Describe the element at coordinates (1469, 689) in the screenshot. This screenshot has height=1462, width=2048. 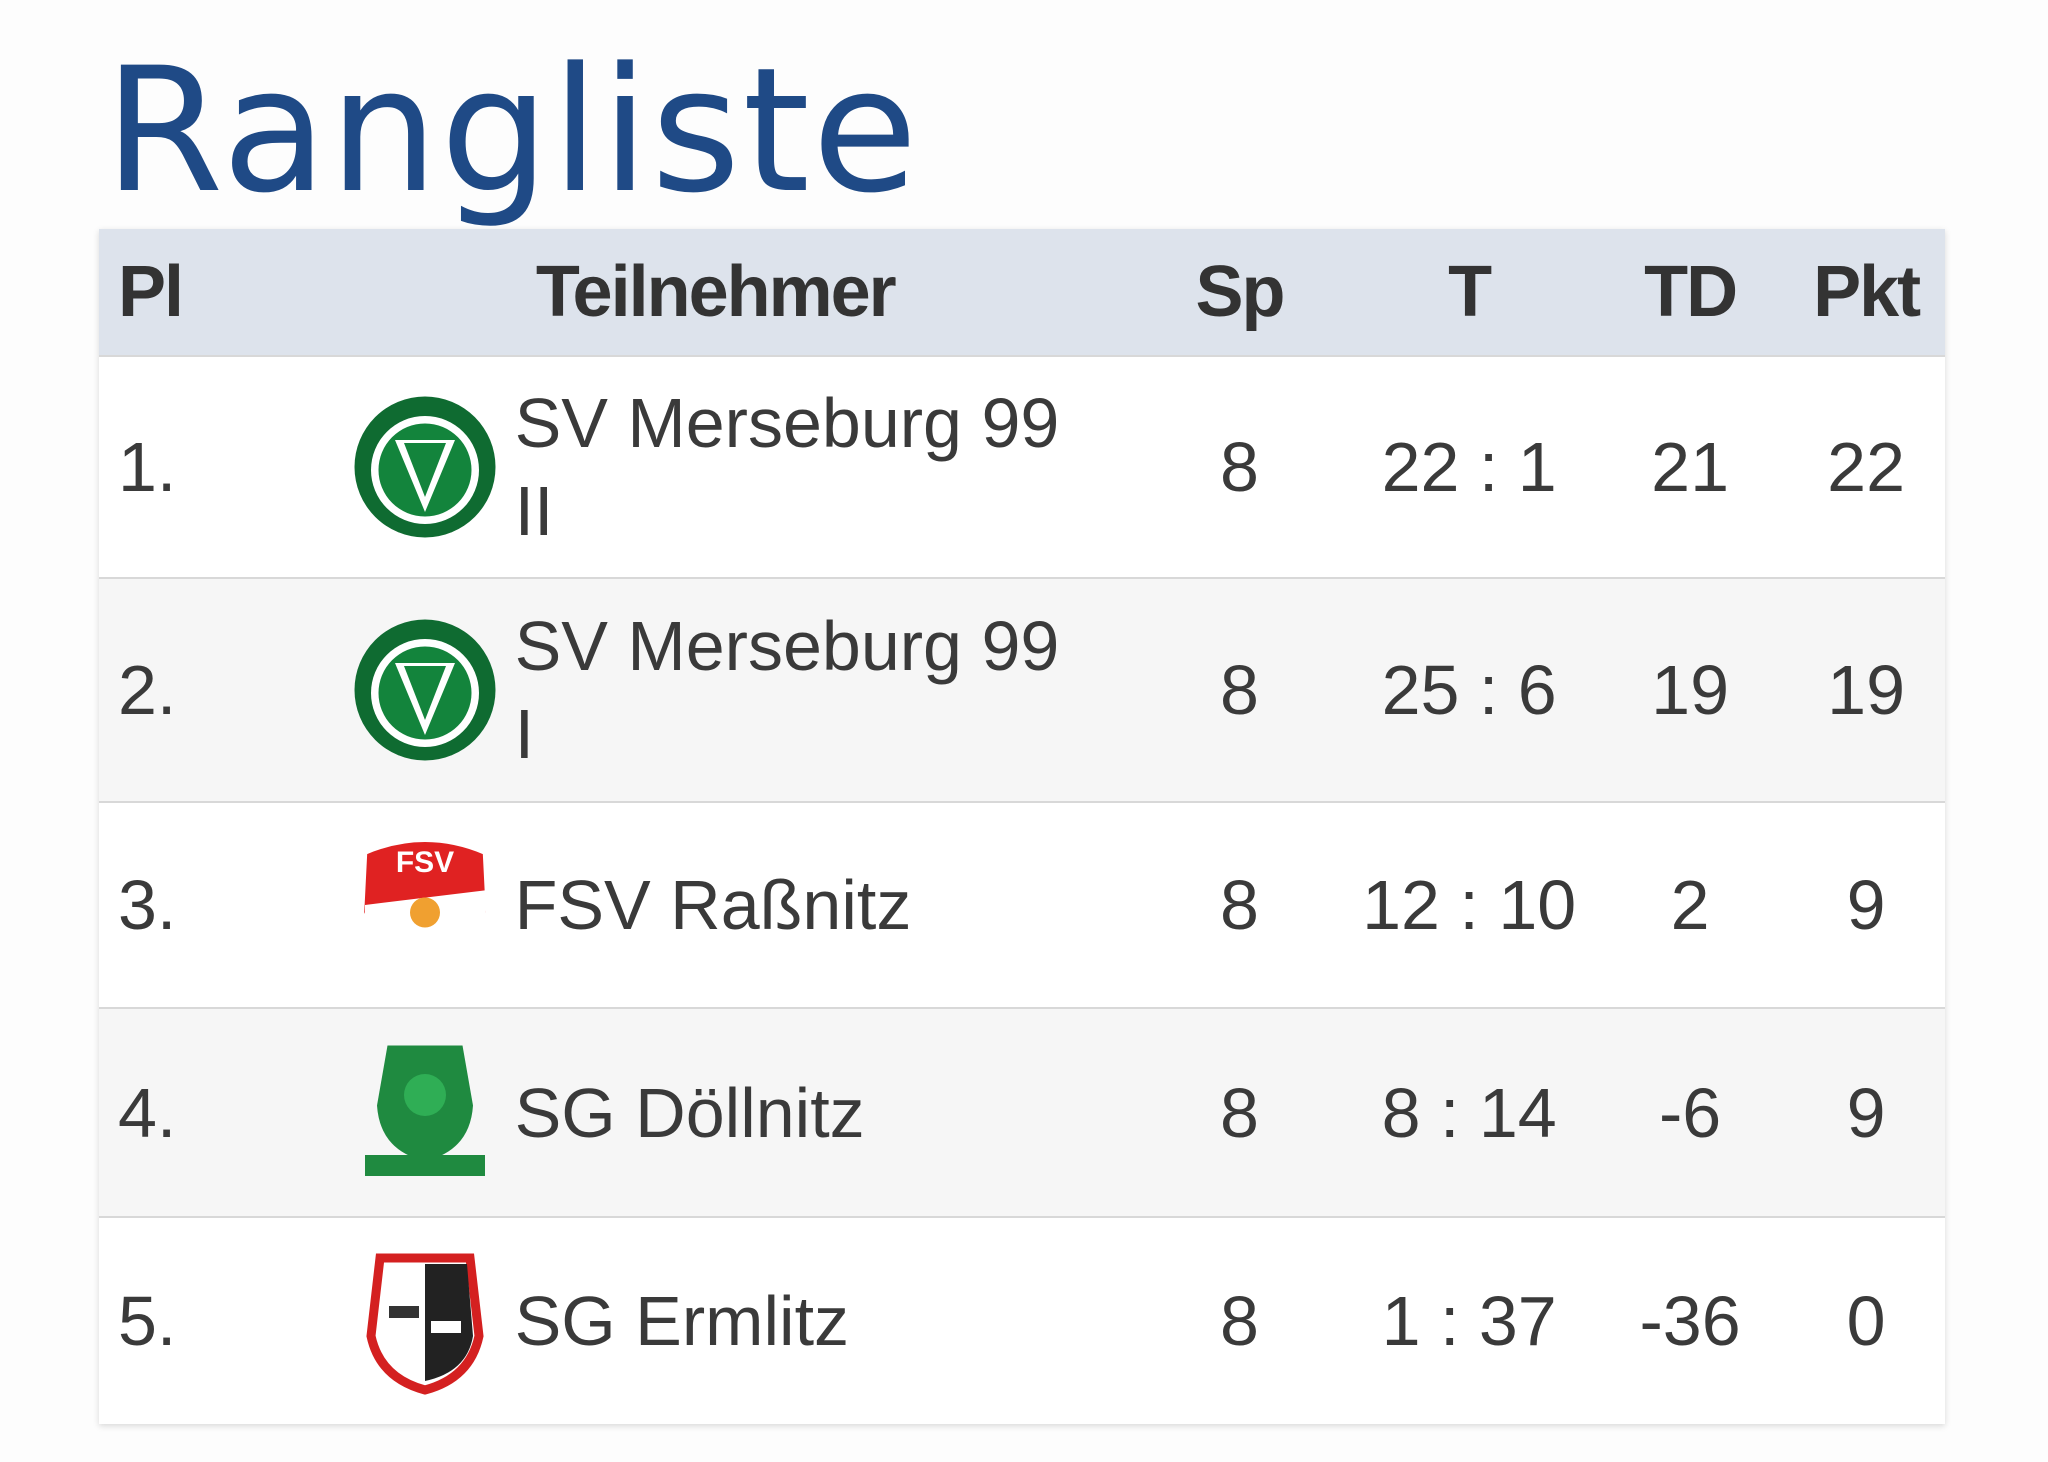
I see `table-cell: 25 : 6` at that location.